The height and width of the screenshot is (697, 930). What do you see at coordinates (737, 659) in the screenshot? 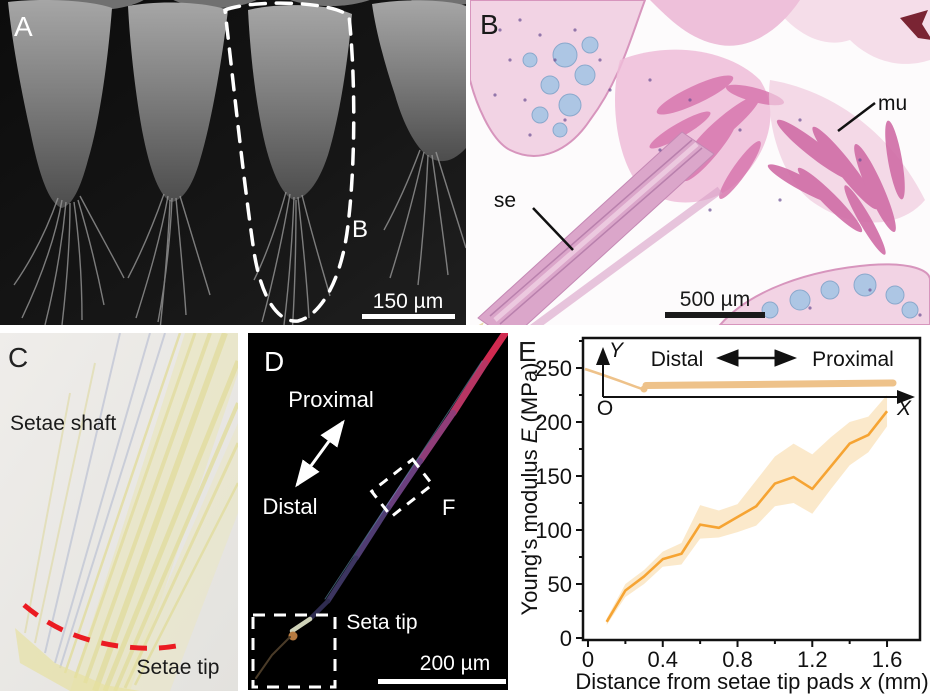
I see `x-tick-label: 0.8` at bounding box center [737, 659].